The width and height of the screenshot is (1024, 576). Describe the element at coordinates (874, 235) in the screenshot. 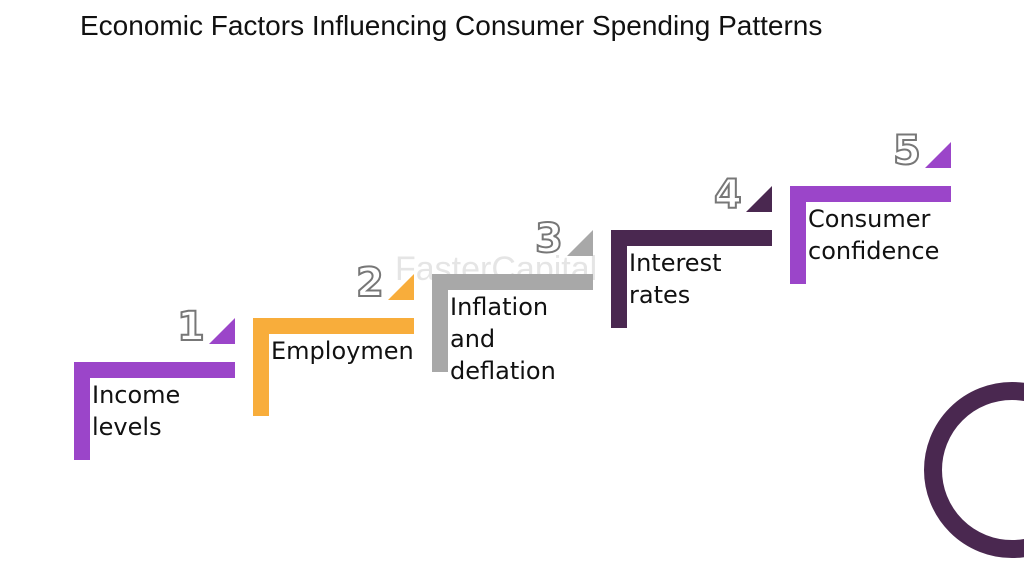

I see `step-label: Consumer confidence` at that location.